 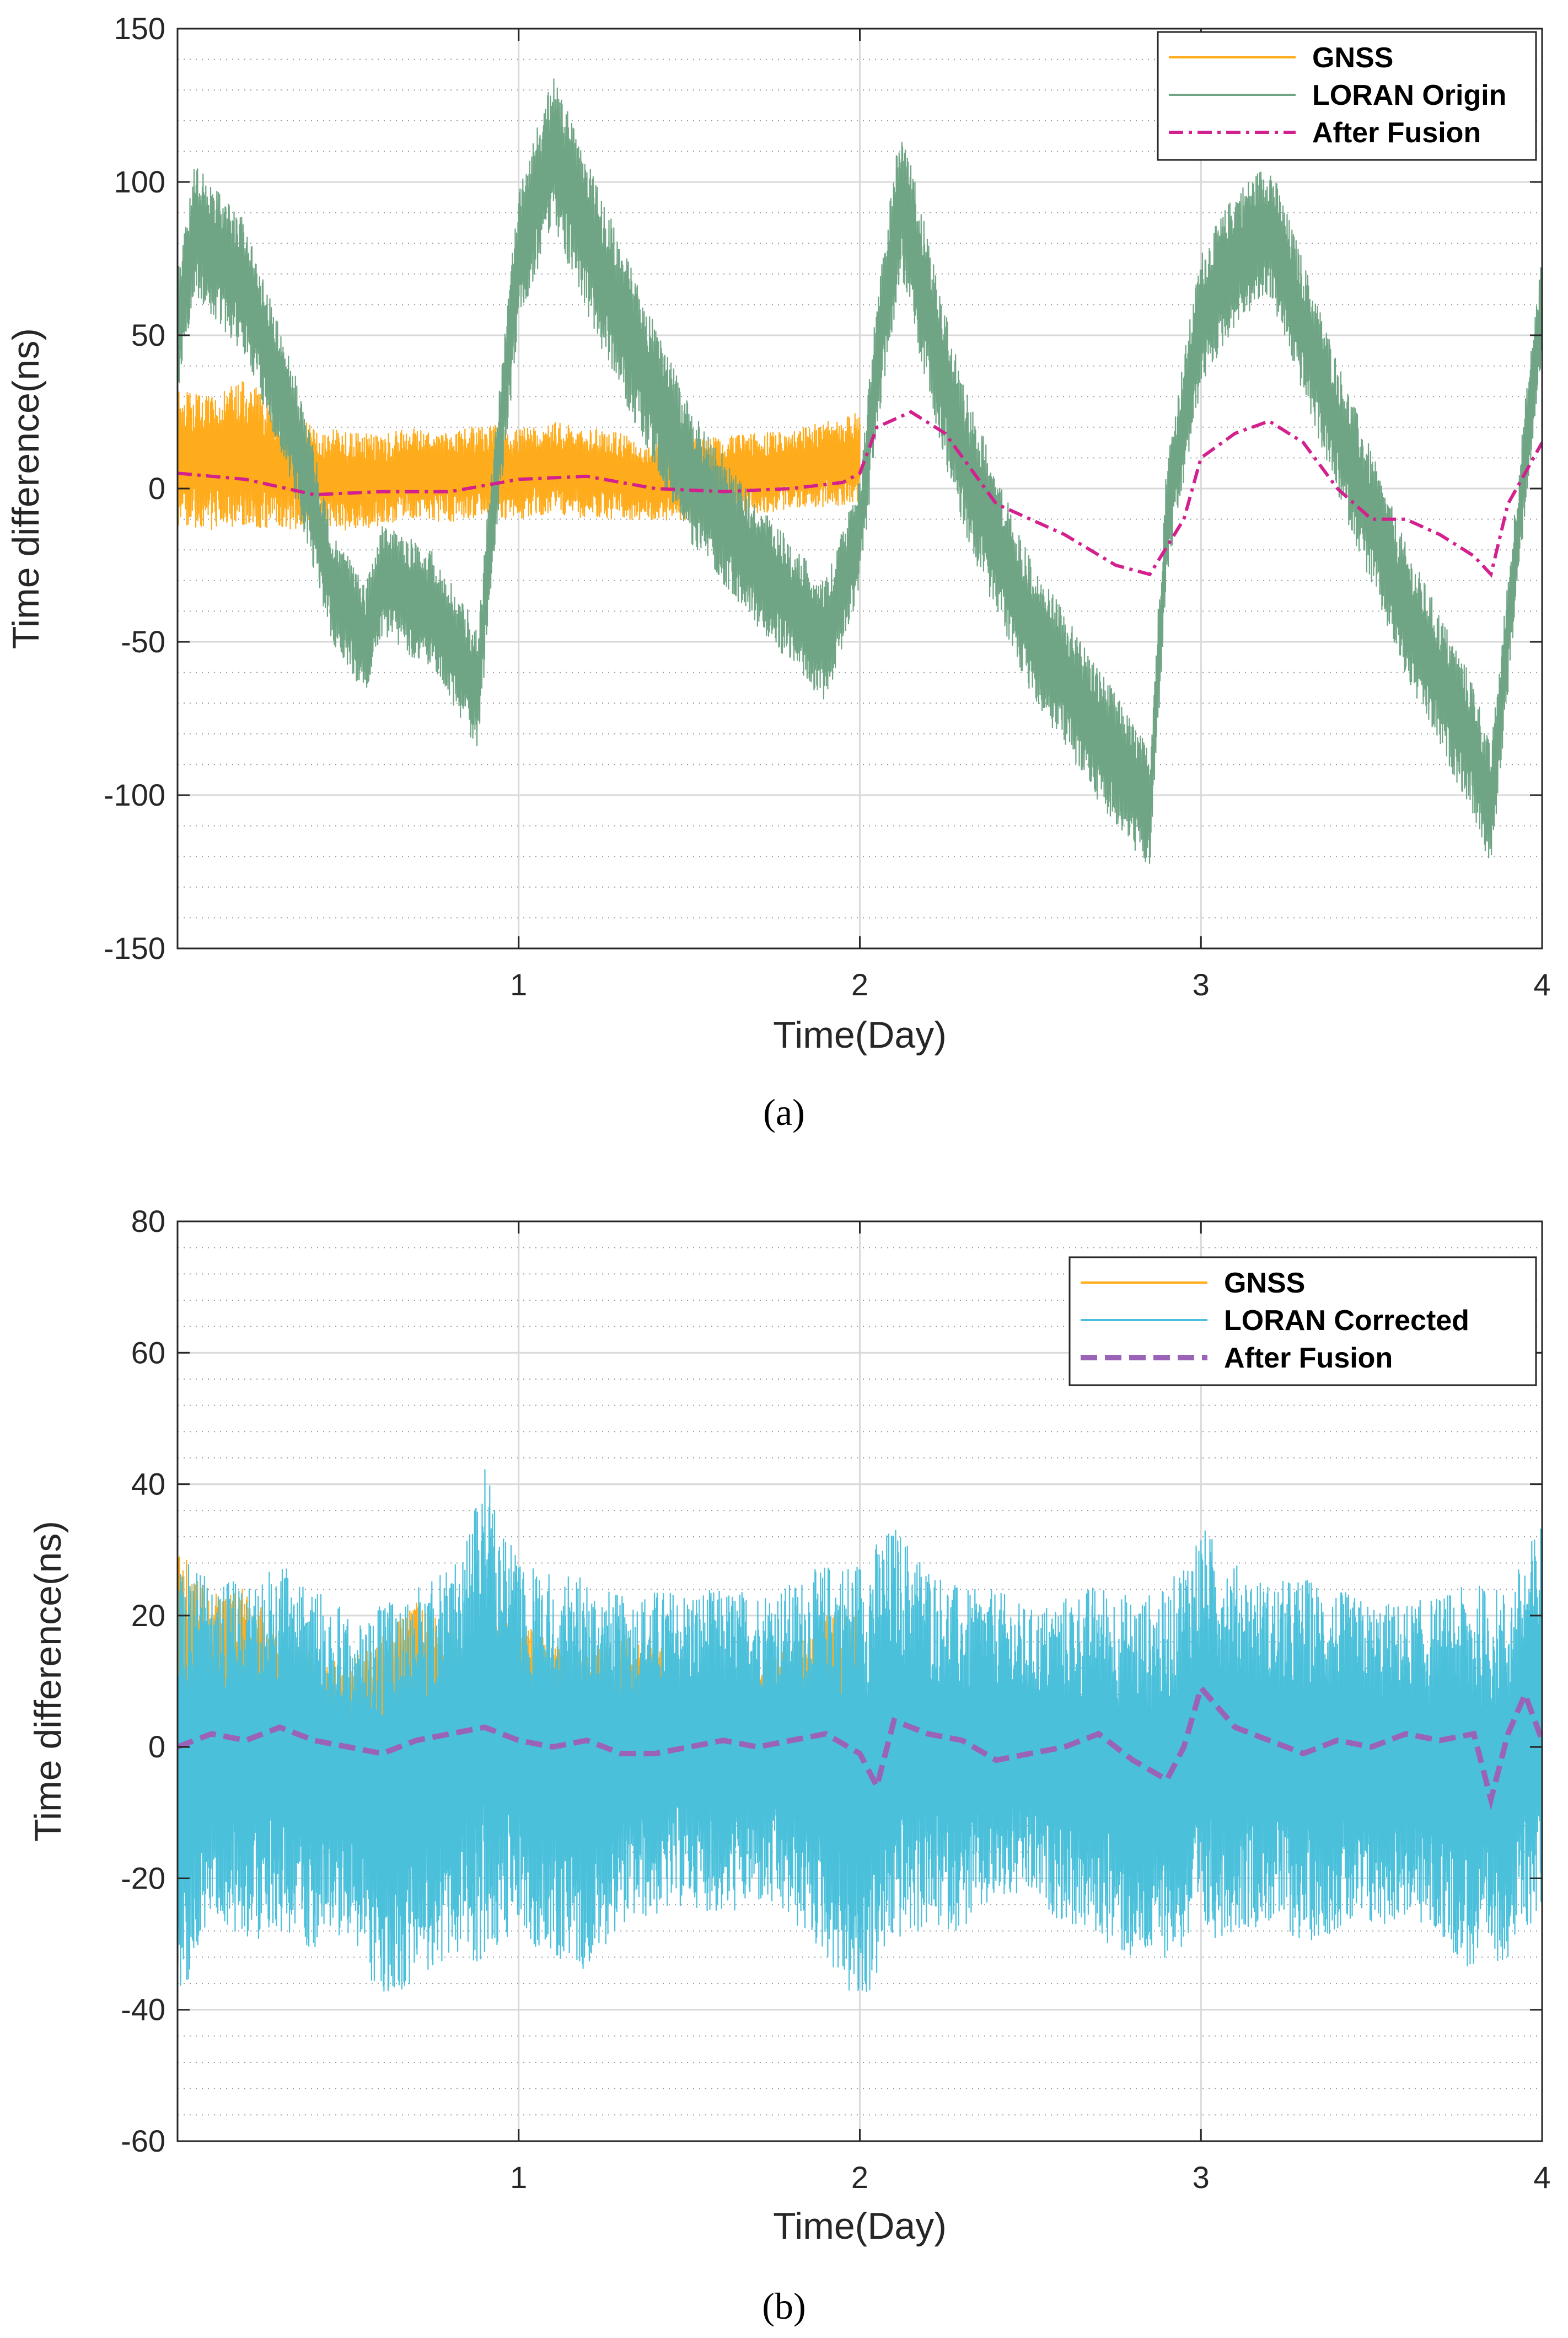 What do you see at coordinates (148, 1484) in the screenshot?
I see `y-tick-label: 40` at bounding box center [148, 1484].